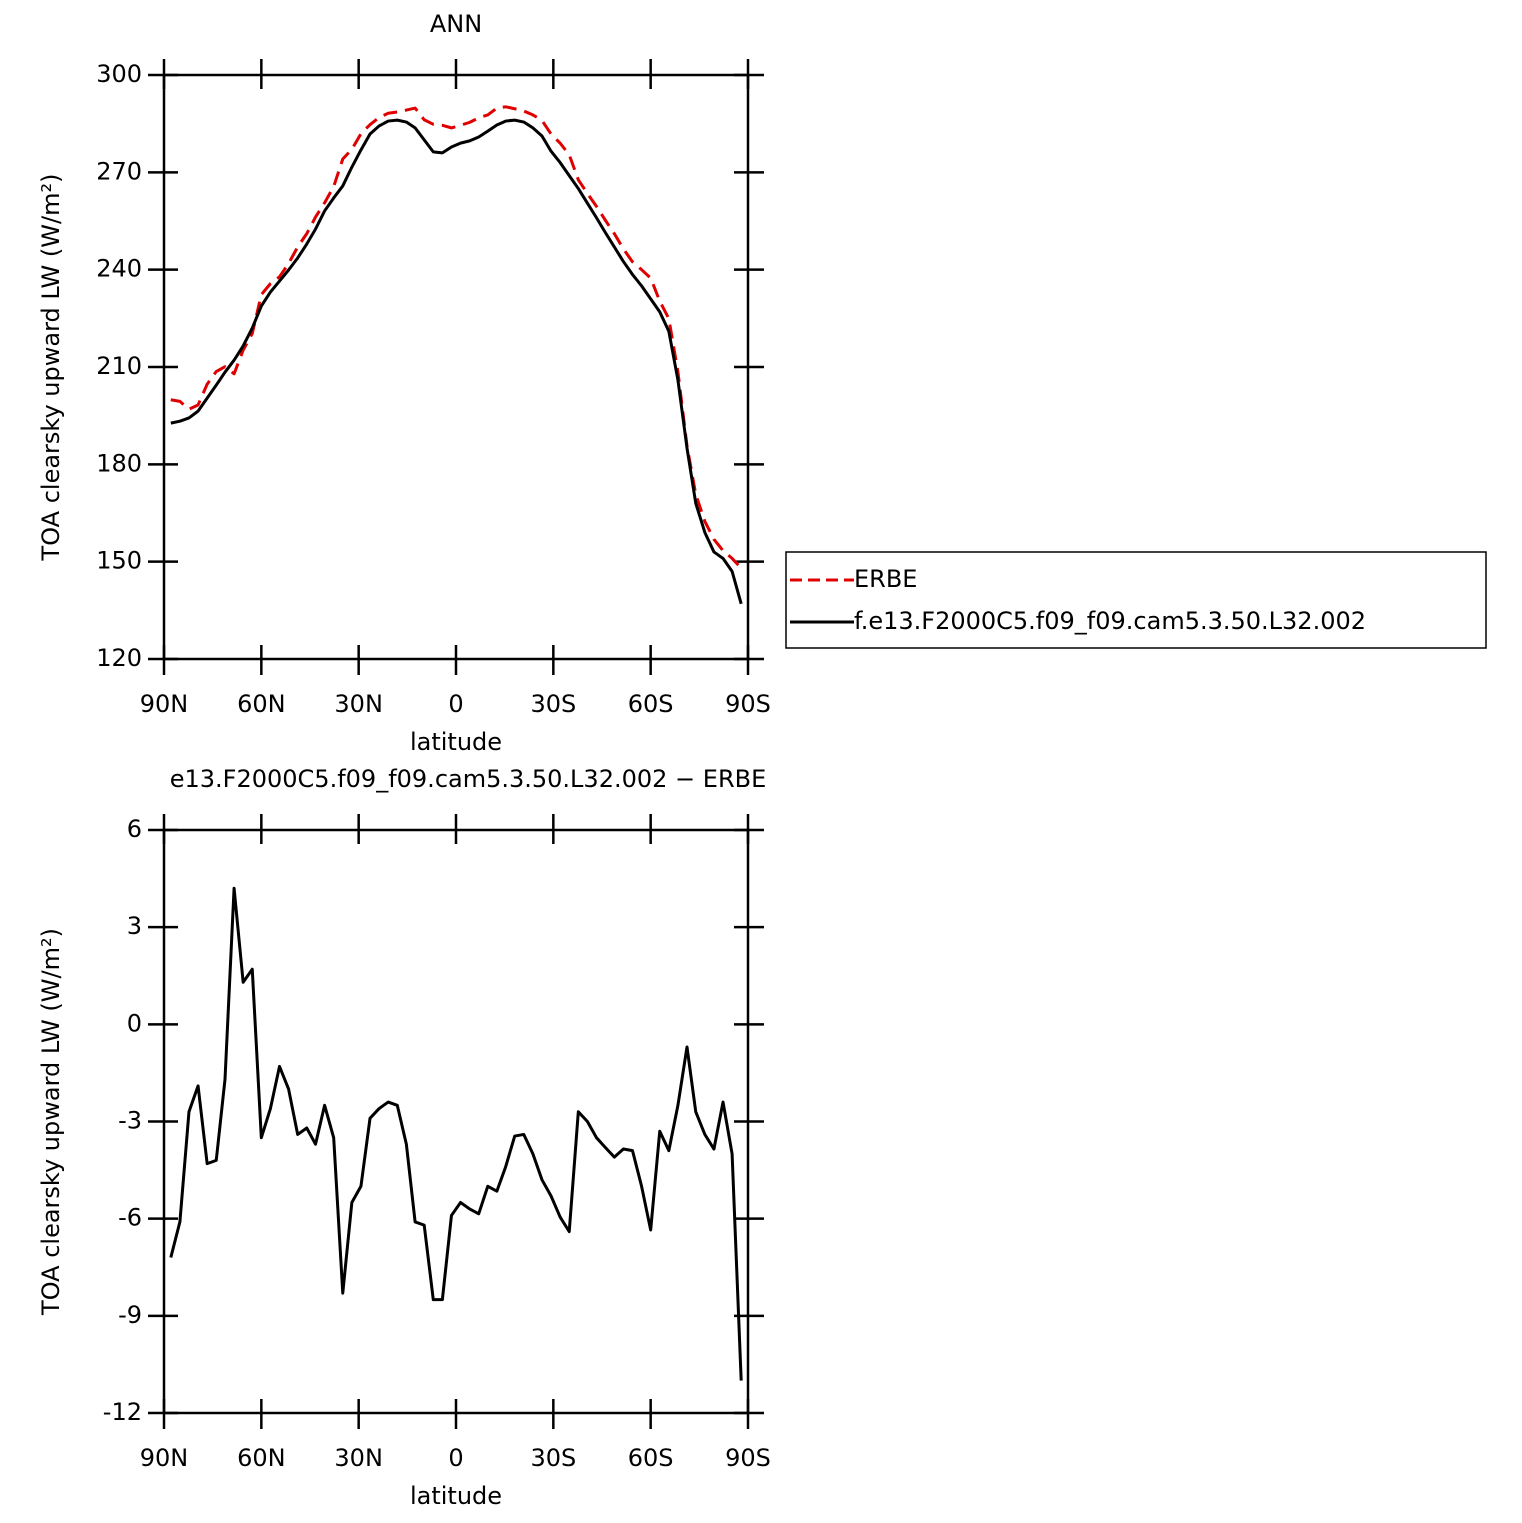  What do you see at coordinates (885, 579) in the screenshot?
I see `legend-label: ERBE` at bounding box center [885, 579].